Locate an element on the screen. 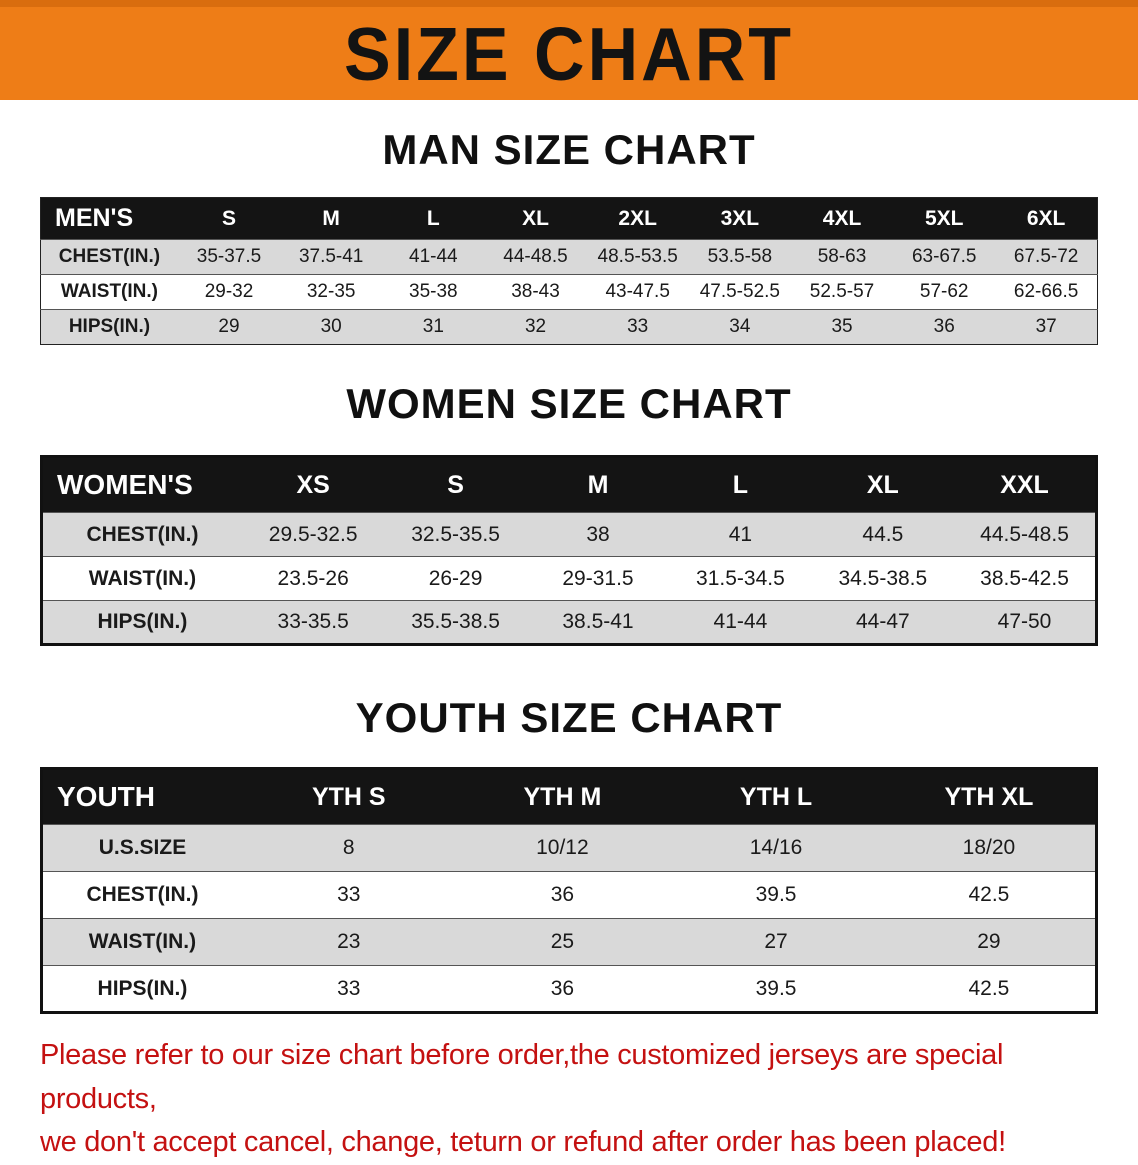 This screenshot has height=1165, width=1138. cell-value: 44.5 is located at coordinates (883, 534).